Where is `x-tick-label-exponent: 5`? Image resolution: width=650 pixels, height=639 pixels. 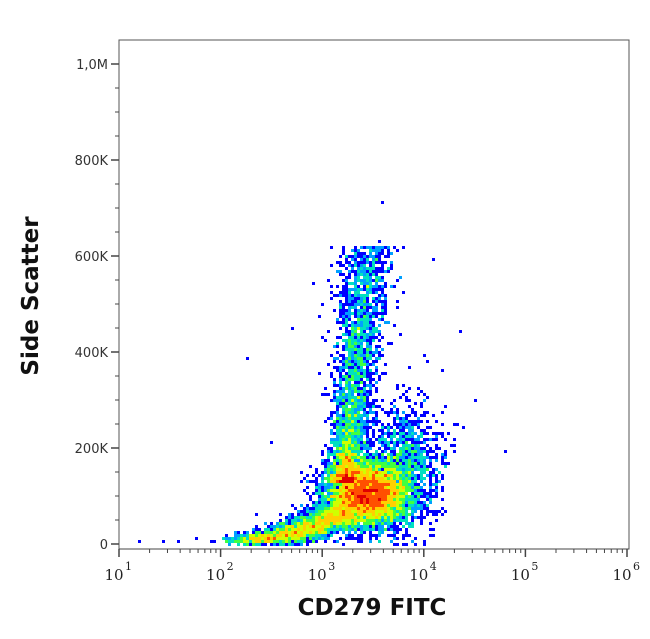
x-tick-label-exponent: 5 is located at coordinates (534, 566).